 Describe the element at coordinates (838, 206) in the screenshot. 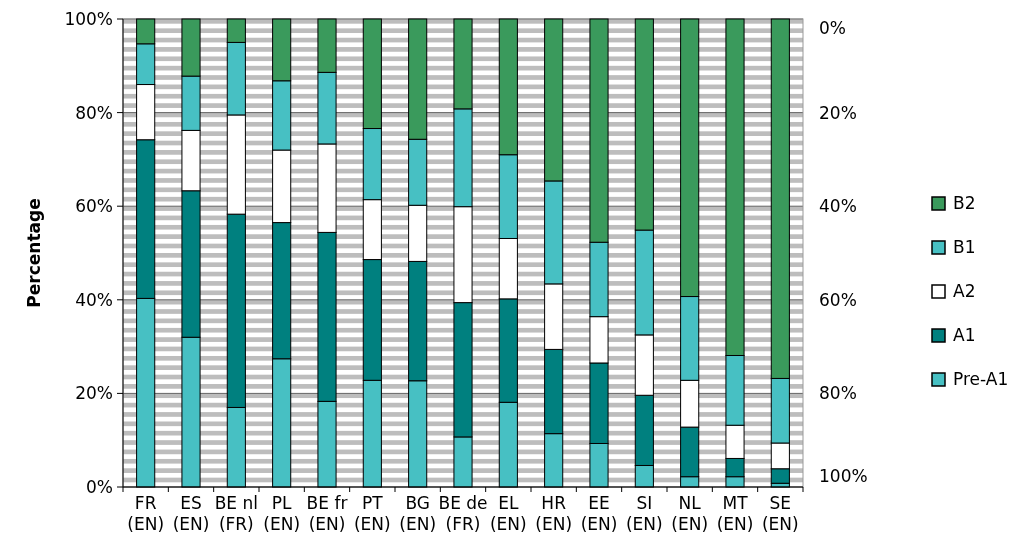

I see `y2-tick-label: 40%` at that location.